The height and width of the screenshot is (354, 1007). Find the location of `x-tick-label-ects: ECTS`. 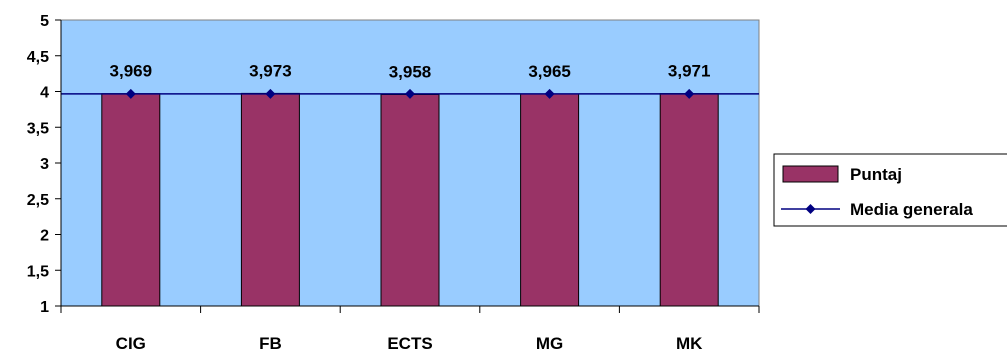

x-tick-label-ects: ECTS is located at coordinates (409, 343).